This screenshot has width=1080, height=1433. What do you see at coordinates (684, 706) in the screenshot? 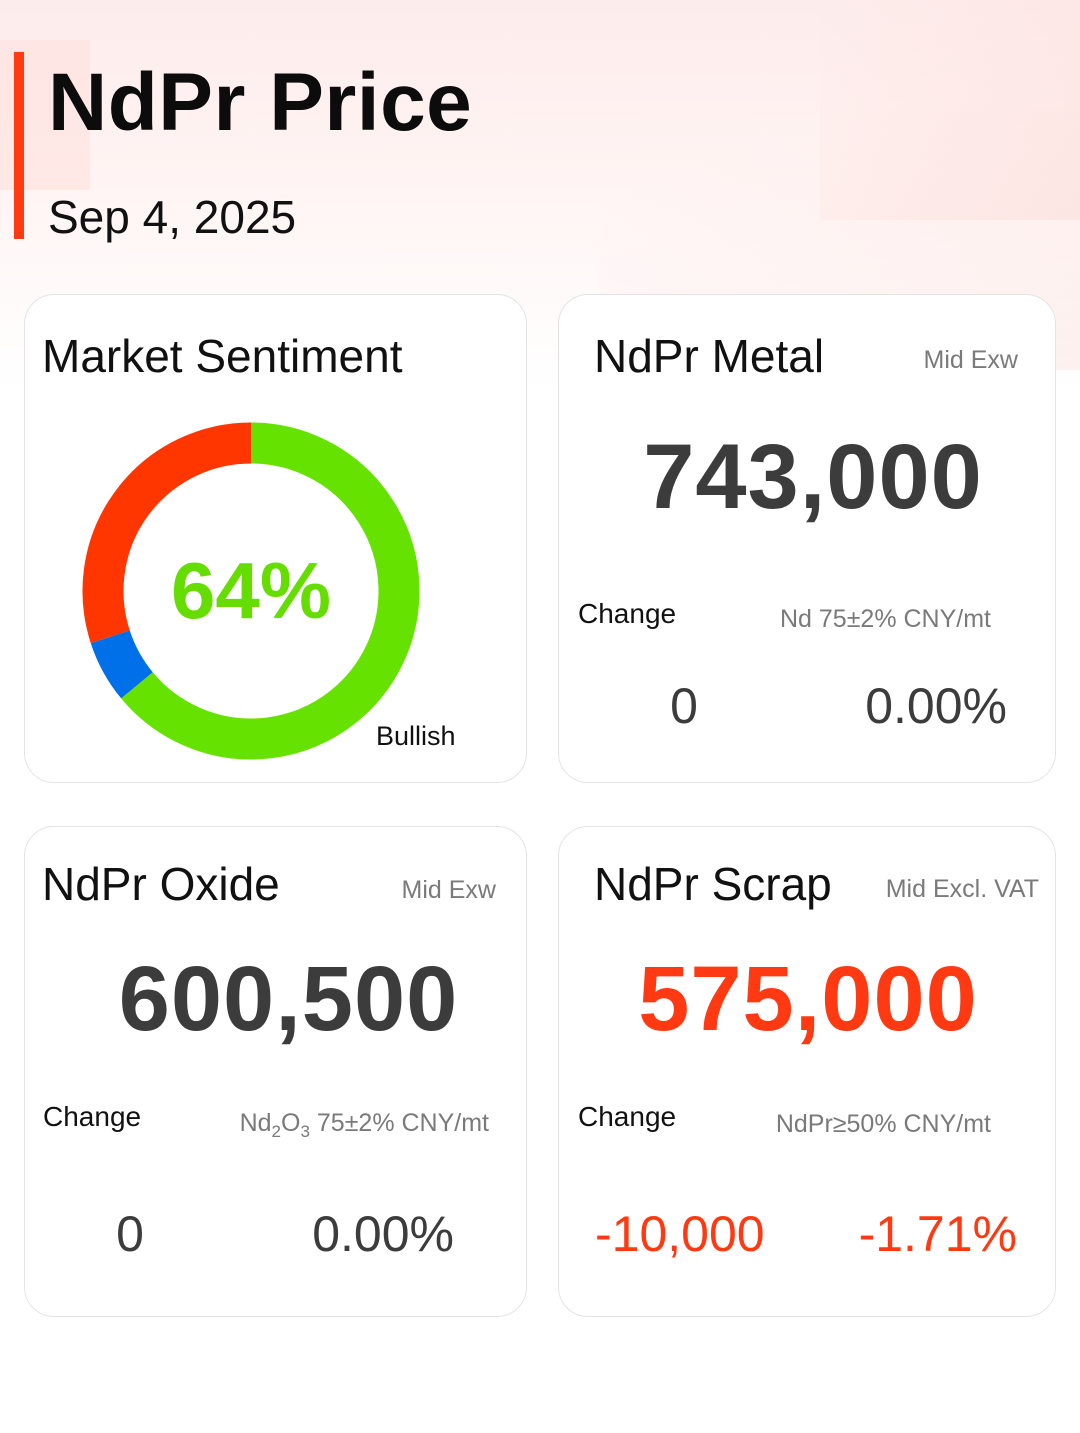
I see `metal-change-abs: 0` at bounding box center [684, 706].